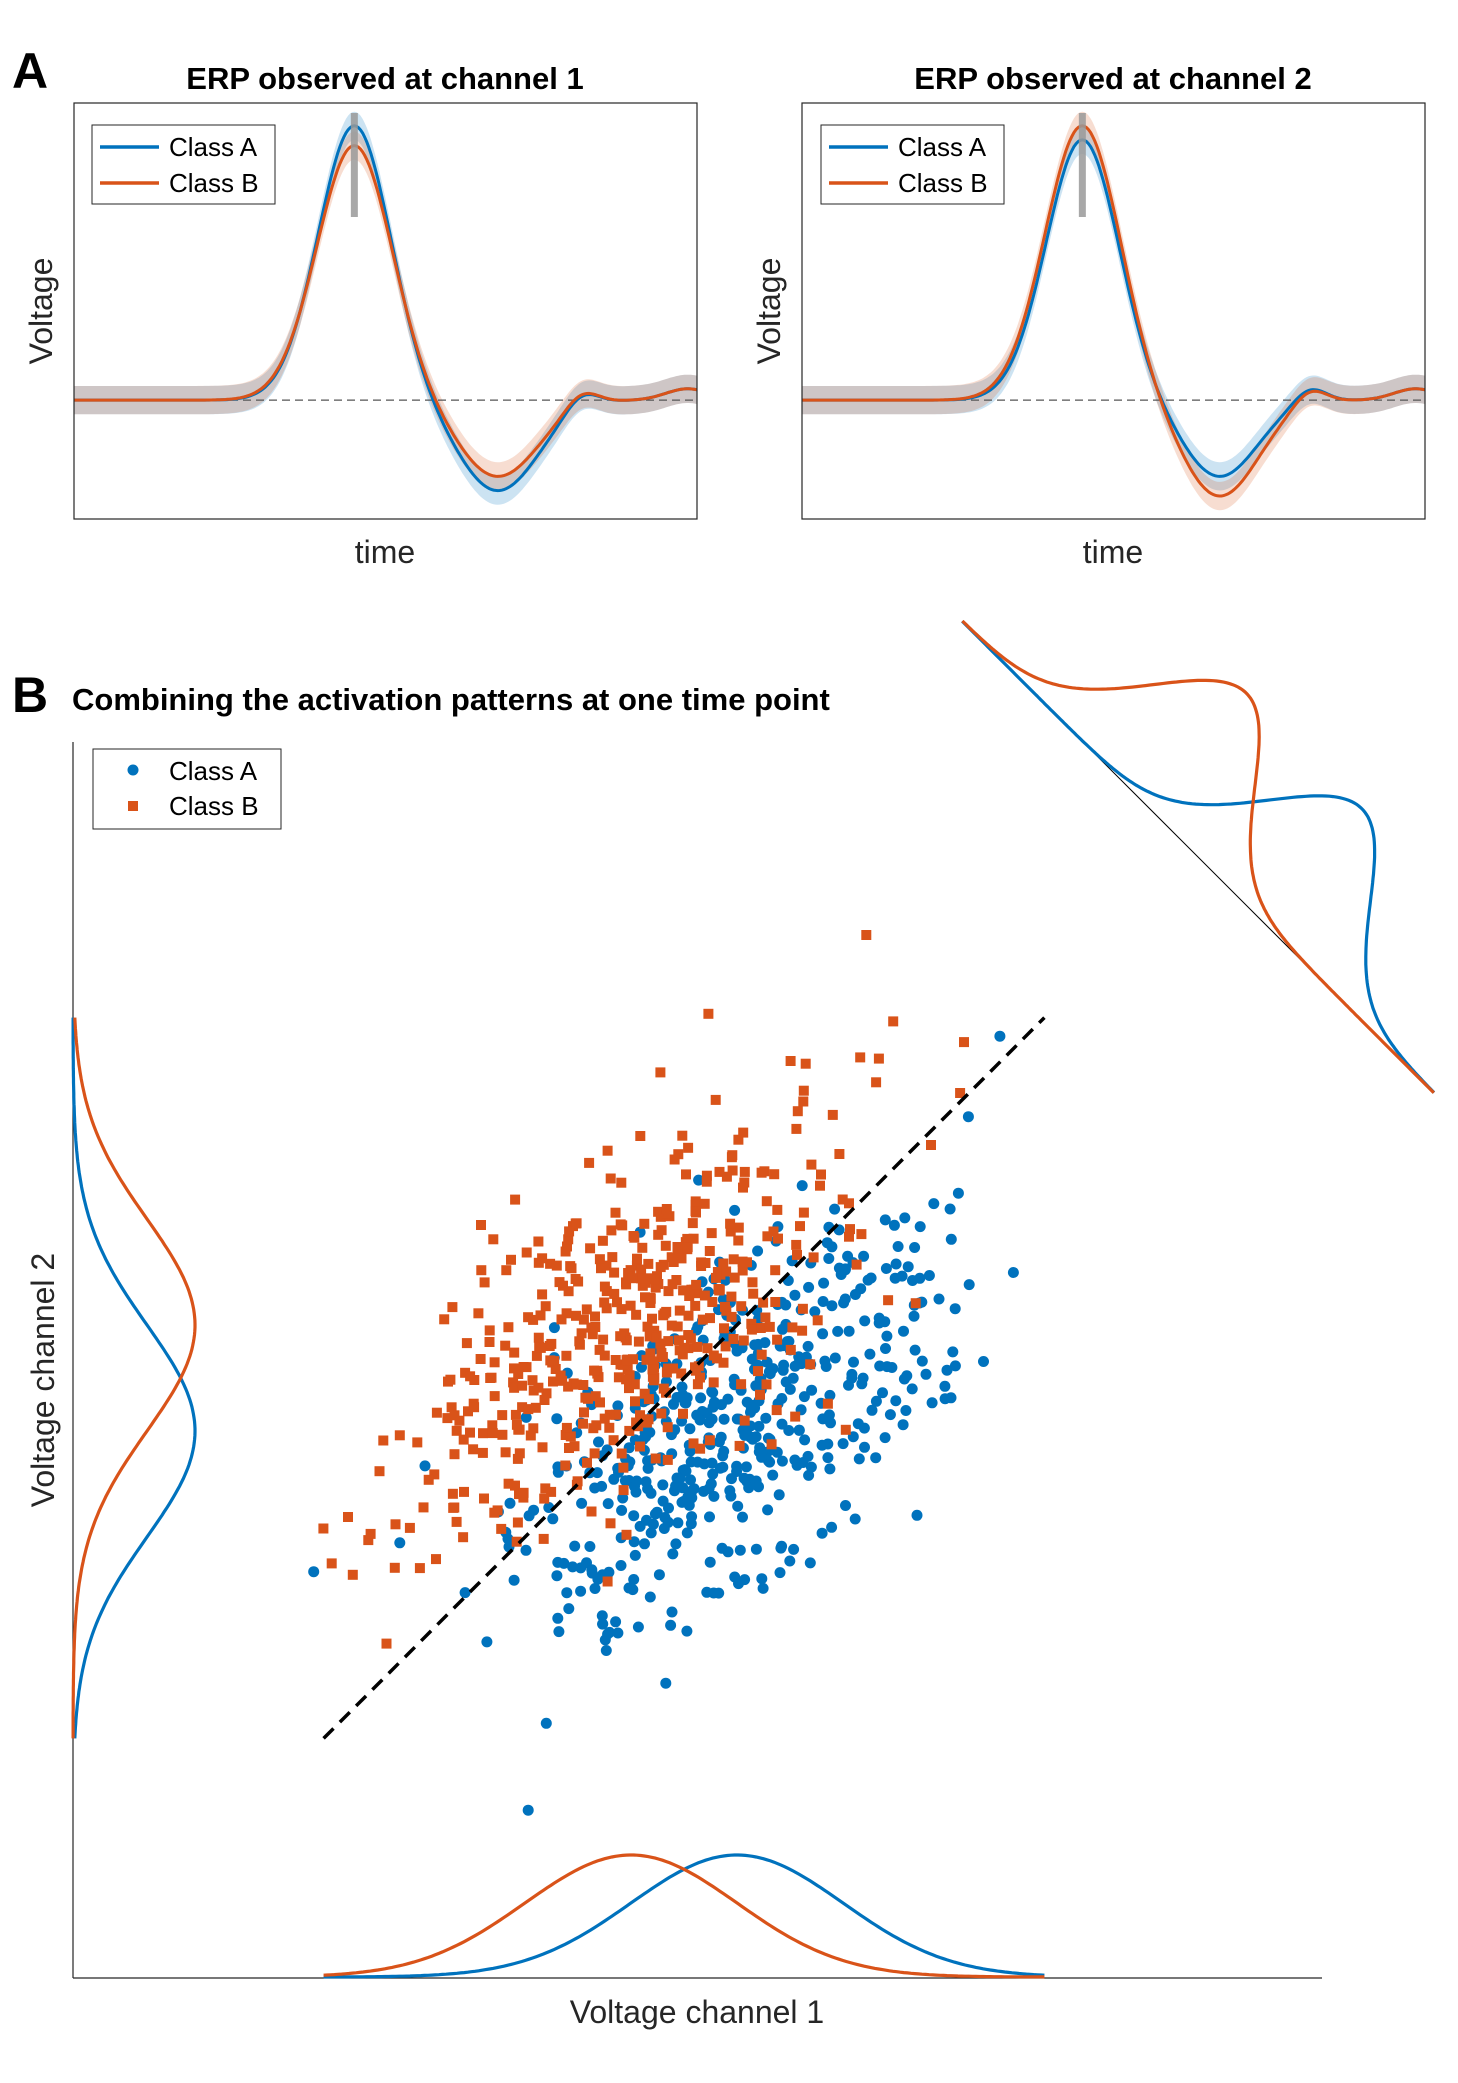 Image resolution: width=1458 pixels, height=2083 pixels. What do you see at coordinates (385, 552) in the screenshot?
I see `chart-1-x-axis-label: time` at bounding box center [385, 552].